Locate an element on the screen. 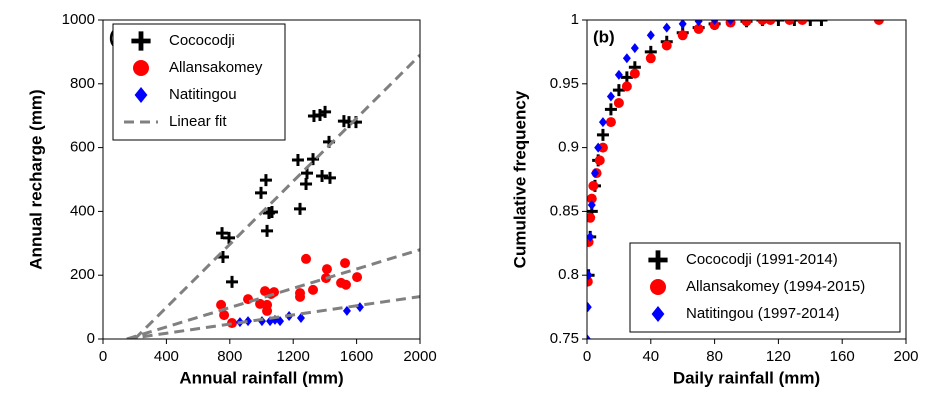 The image size is (936, 410). x-tick-label: 40 is located at coordinates (650, 356).